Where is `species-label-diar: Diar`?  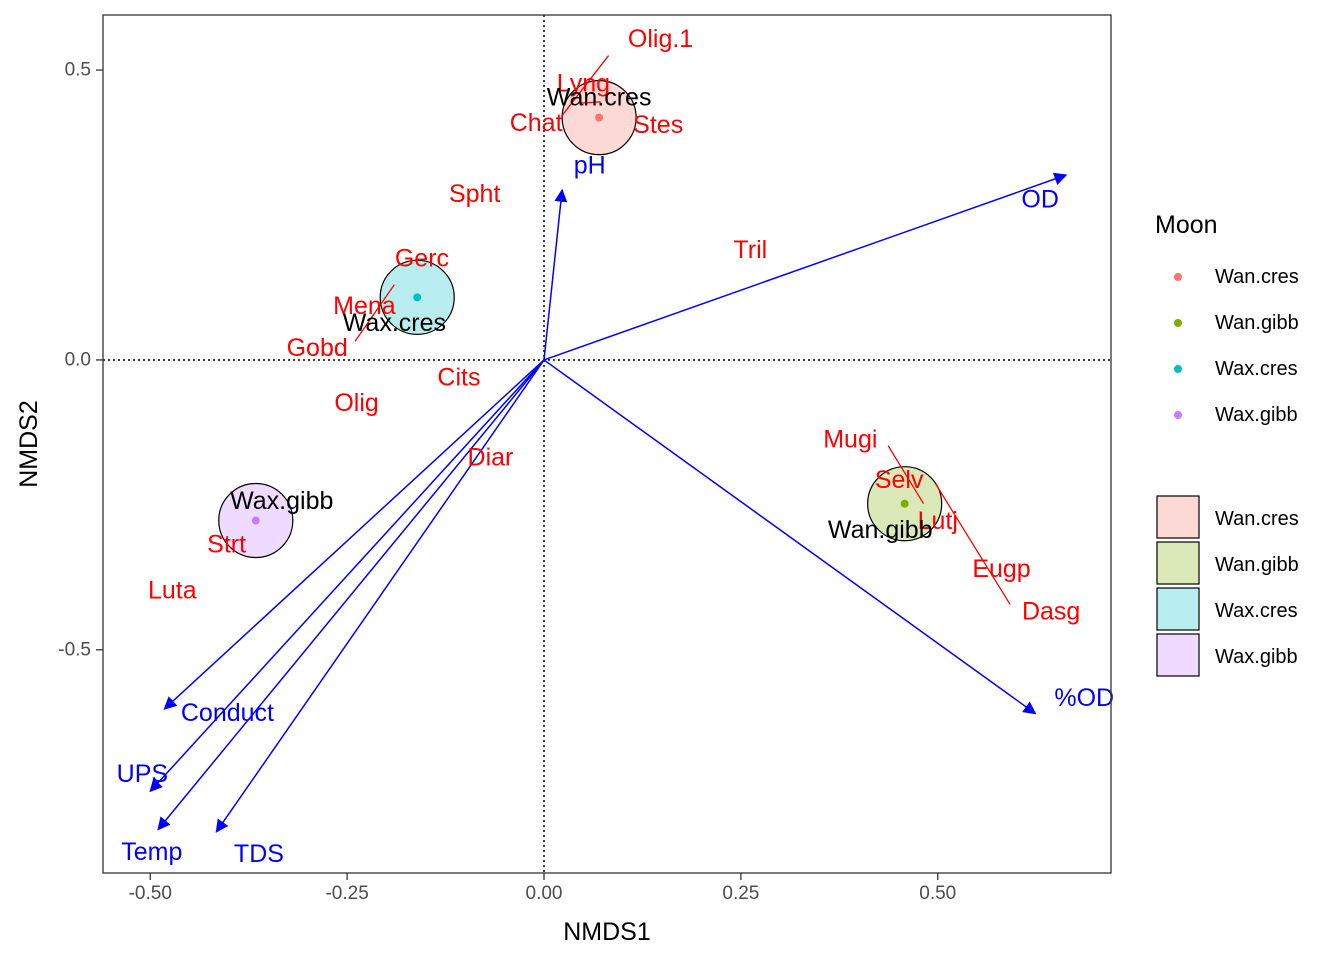 species-label-diar: Diar is located at coordinates (491, 457).